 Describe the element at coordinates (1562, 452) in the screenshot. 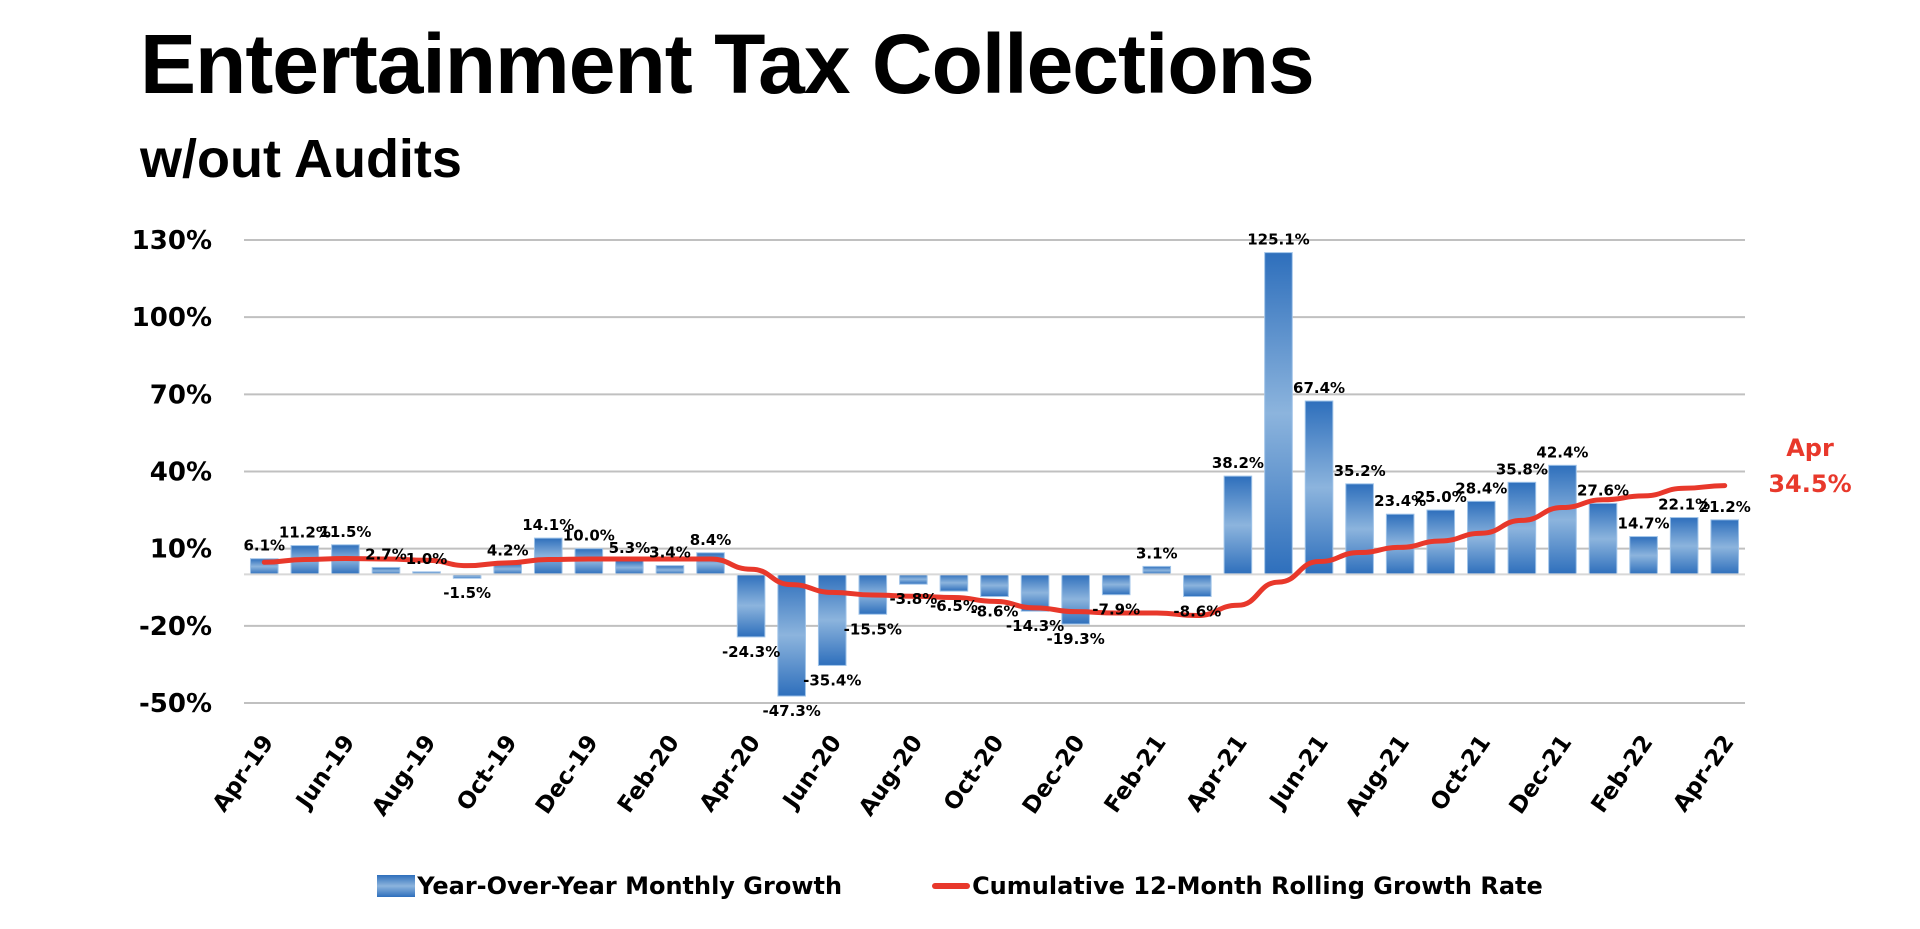

I see `data-label: 42.4%` at that location.